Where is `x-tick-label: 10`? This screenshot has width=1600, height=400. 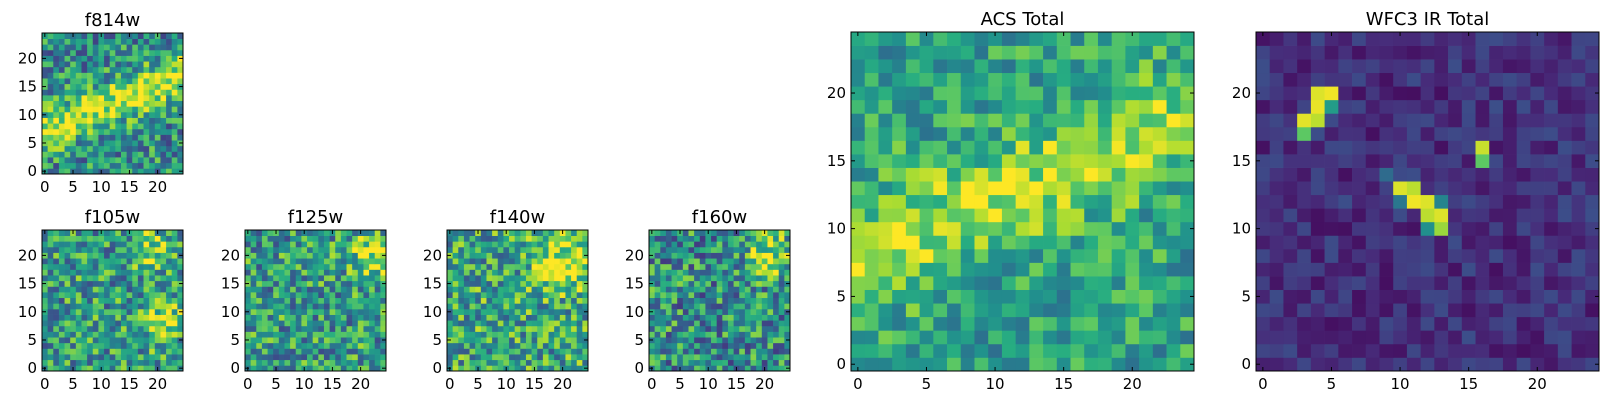
x-tick-label: 10 is located at coordinates (304, 384).